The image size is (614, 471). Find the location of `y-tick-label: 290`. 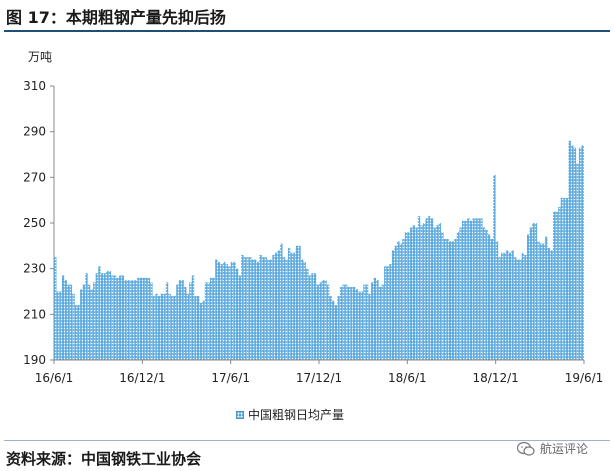

y-tick-label: 290 is located at coordinates (34, 132).